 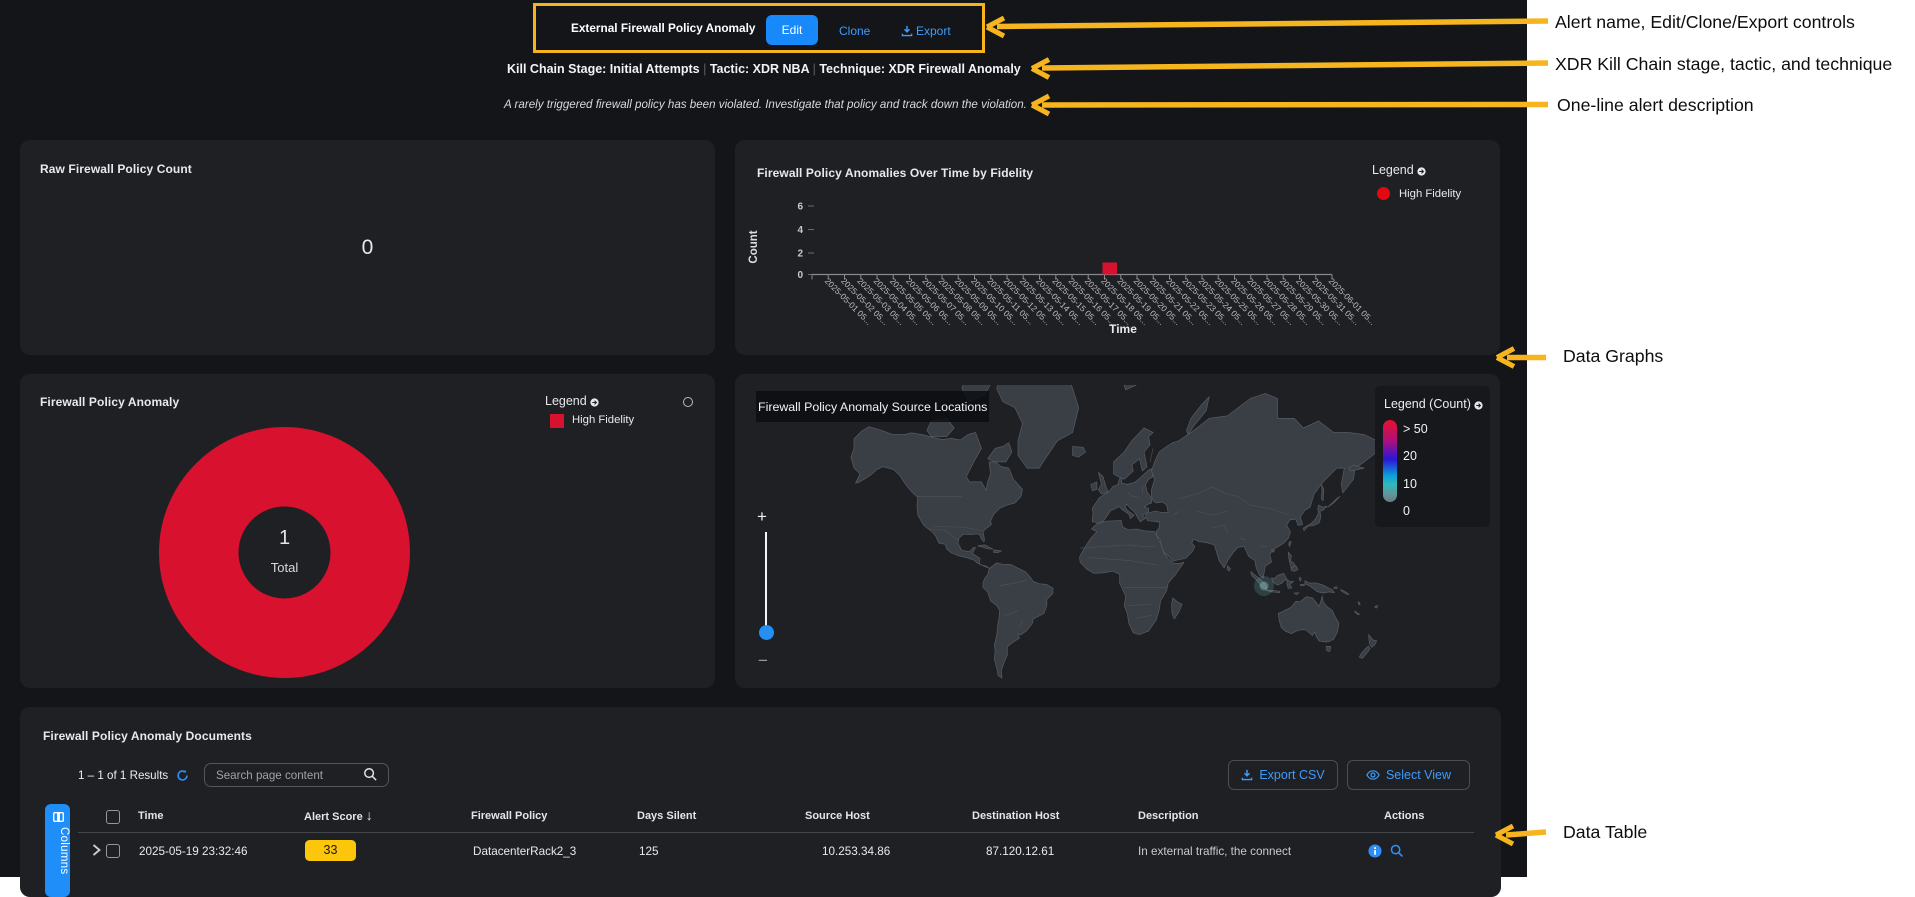 What do you see at coordinates (800, 254) in the screenshot?
I see `svg-text: 2` at bounding box center [800, 254].